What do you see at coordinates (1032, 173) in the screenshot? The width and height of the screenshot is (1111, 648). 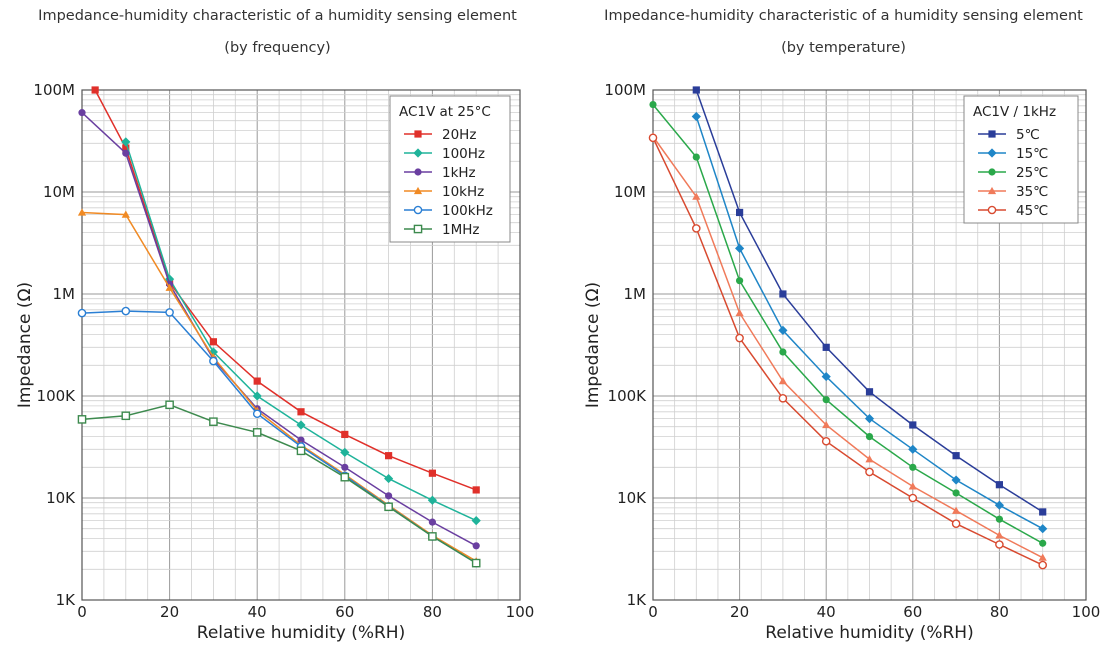 I see `legend-entry: 25℃` at bounding box center [1032, 173].